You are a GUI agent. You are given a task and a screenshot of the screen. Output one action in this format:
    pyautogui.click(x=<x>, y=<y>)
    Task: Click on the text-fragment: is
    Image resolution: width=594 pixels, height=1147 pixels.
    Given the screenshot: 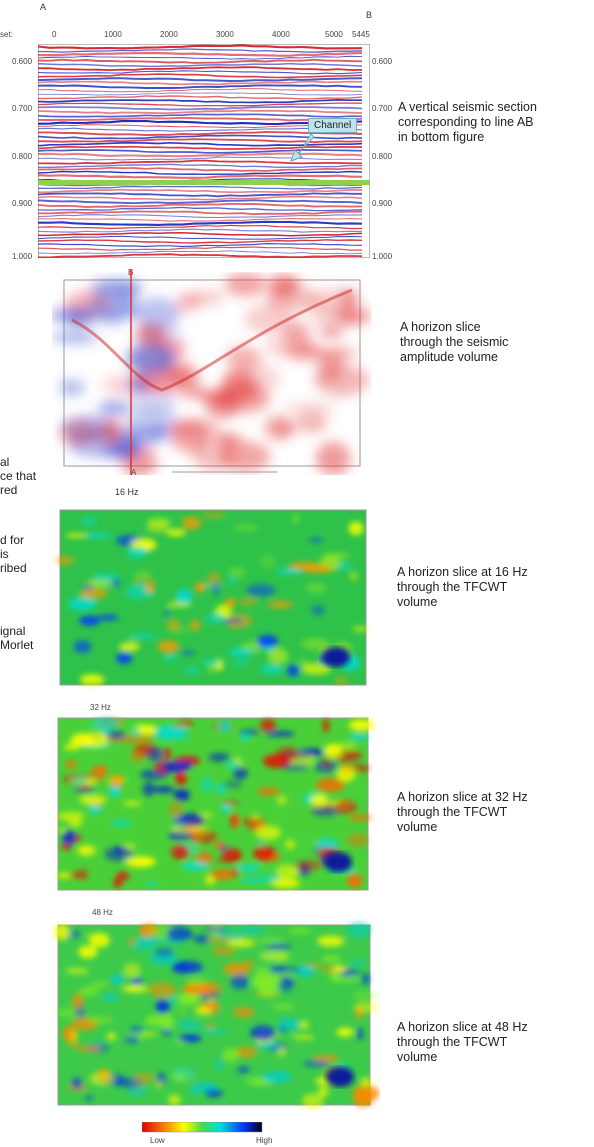 What is the action you would take?
    pyautogui.click(x=4, y=554)
    